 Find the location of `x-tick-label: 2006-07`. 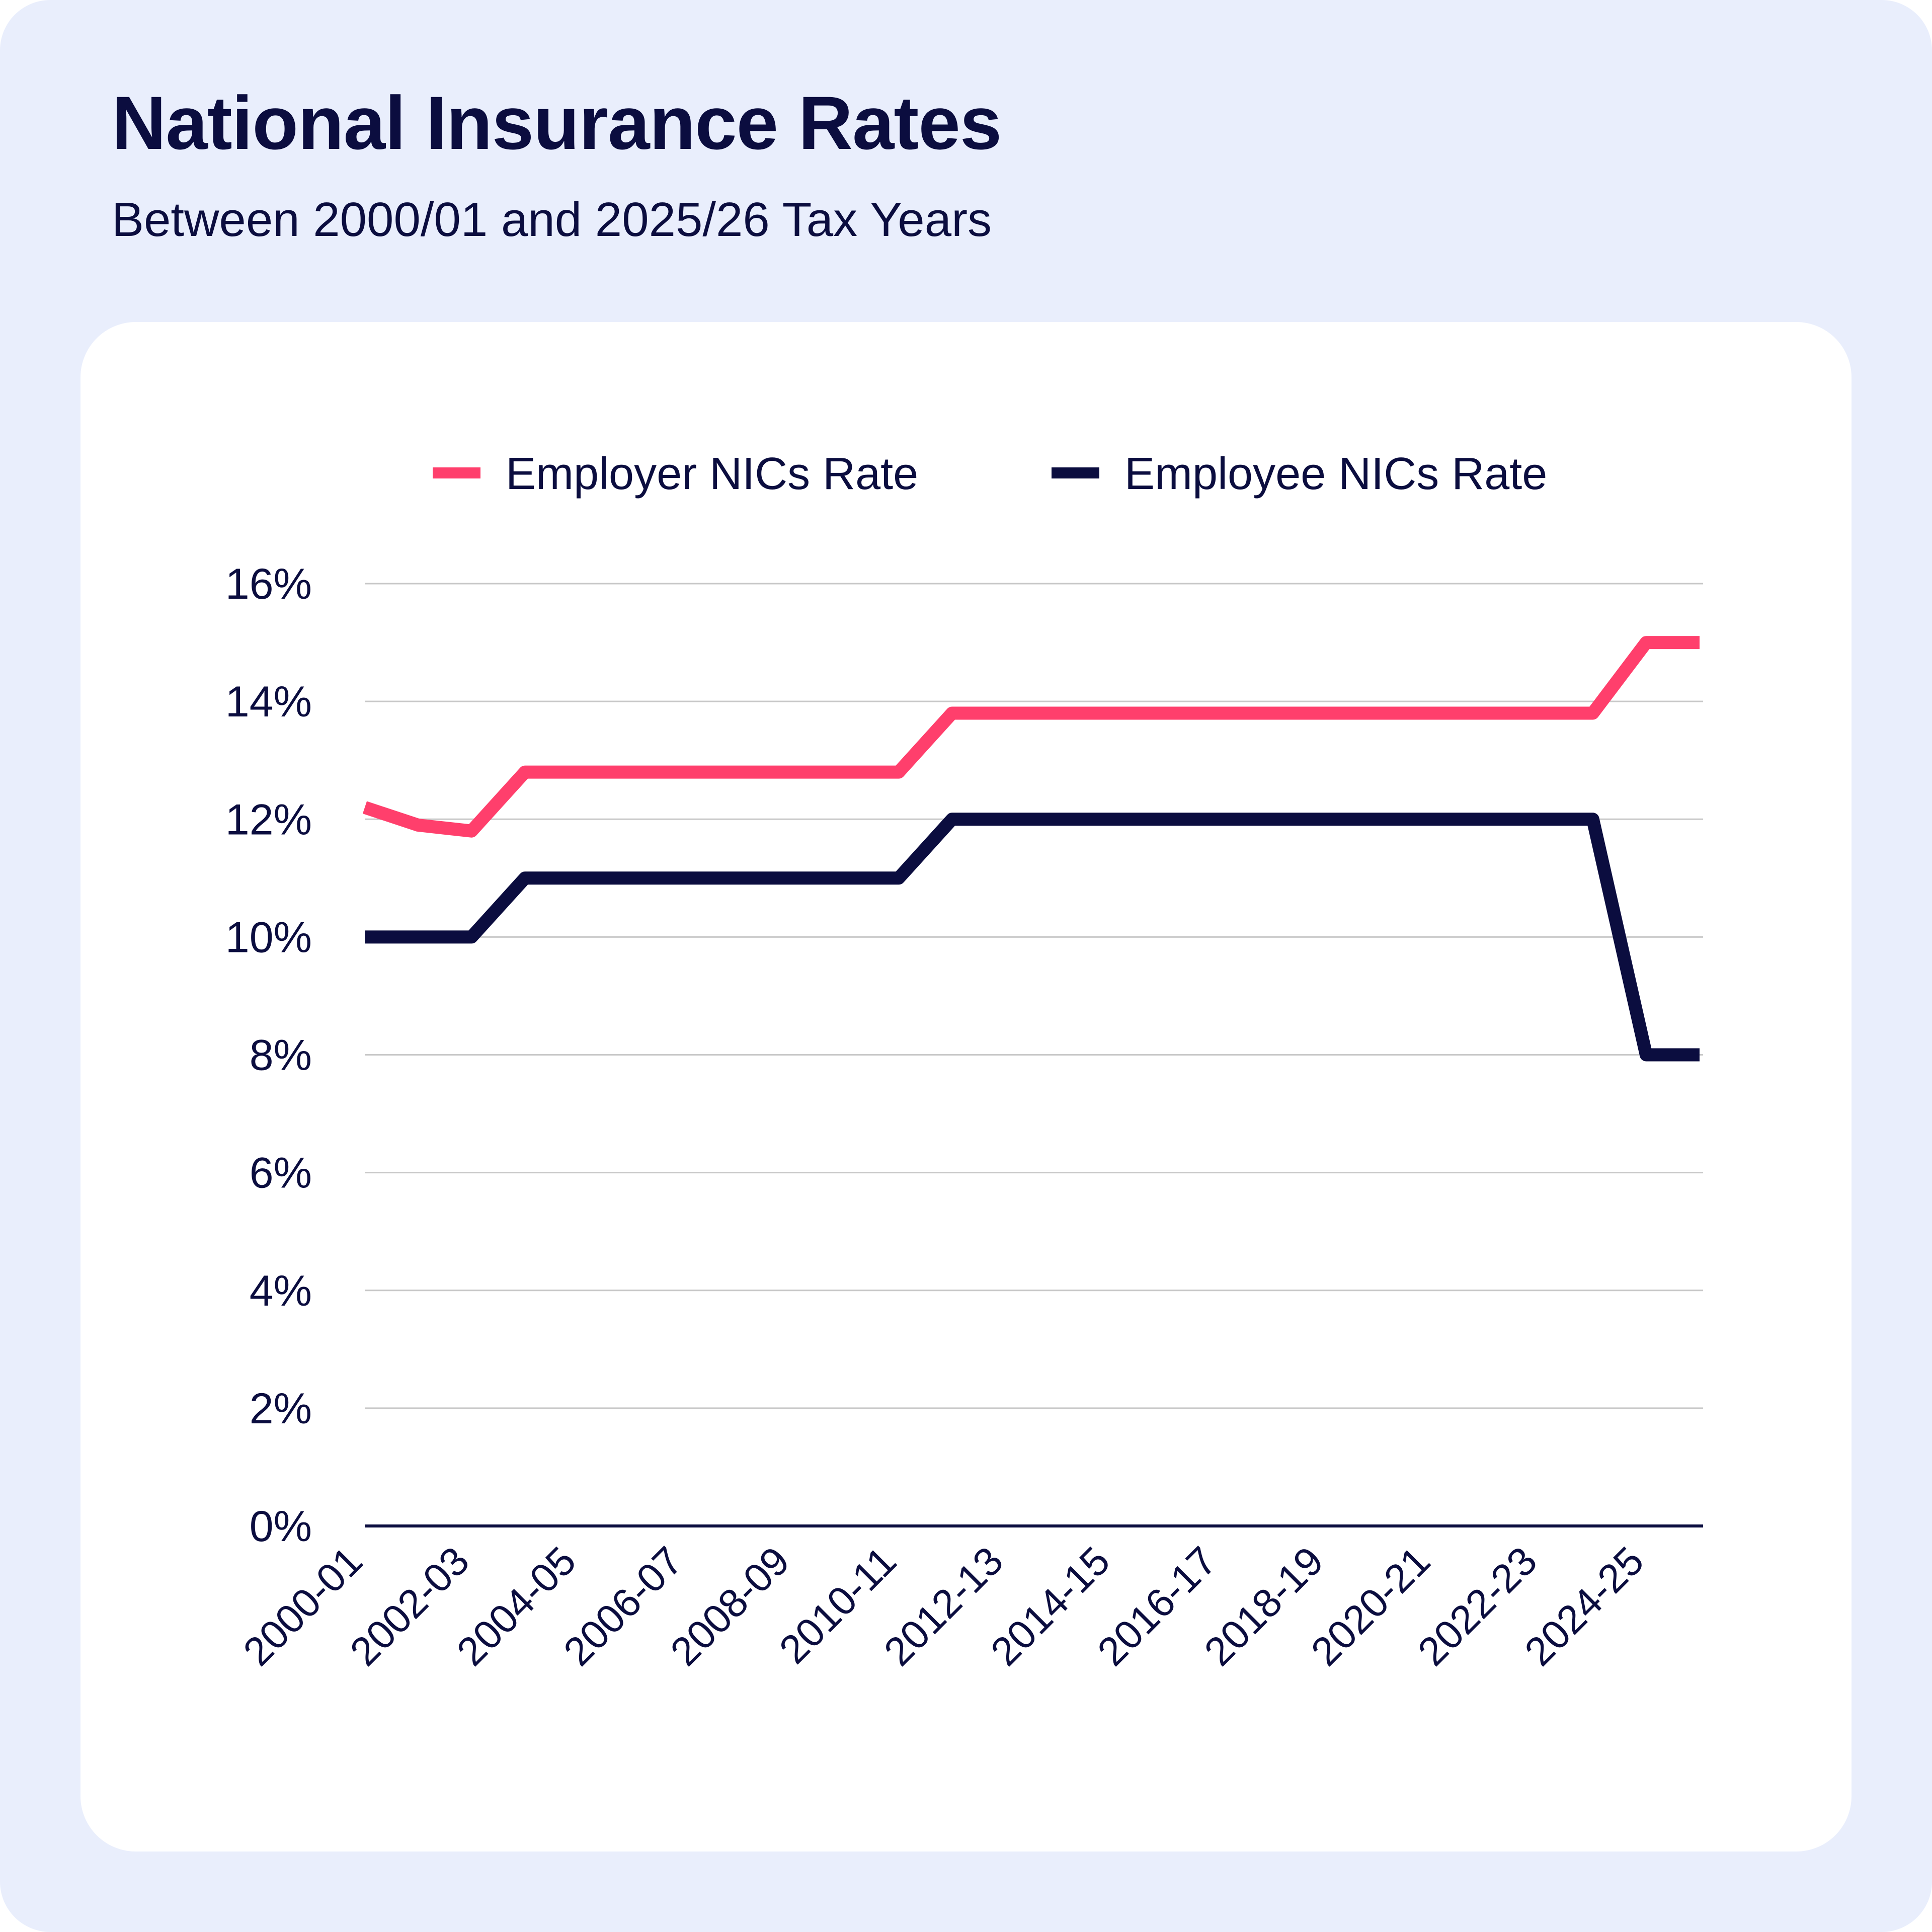

x-tick-label: 2006-07 is located at coordinates (623, 1606).